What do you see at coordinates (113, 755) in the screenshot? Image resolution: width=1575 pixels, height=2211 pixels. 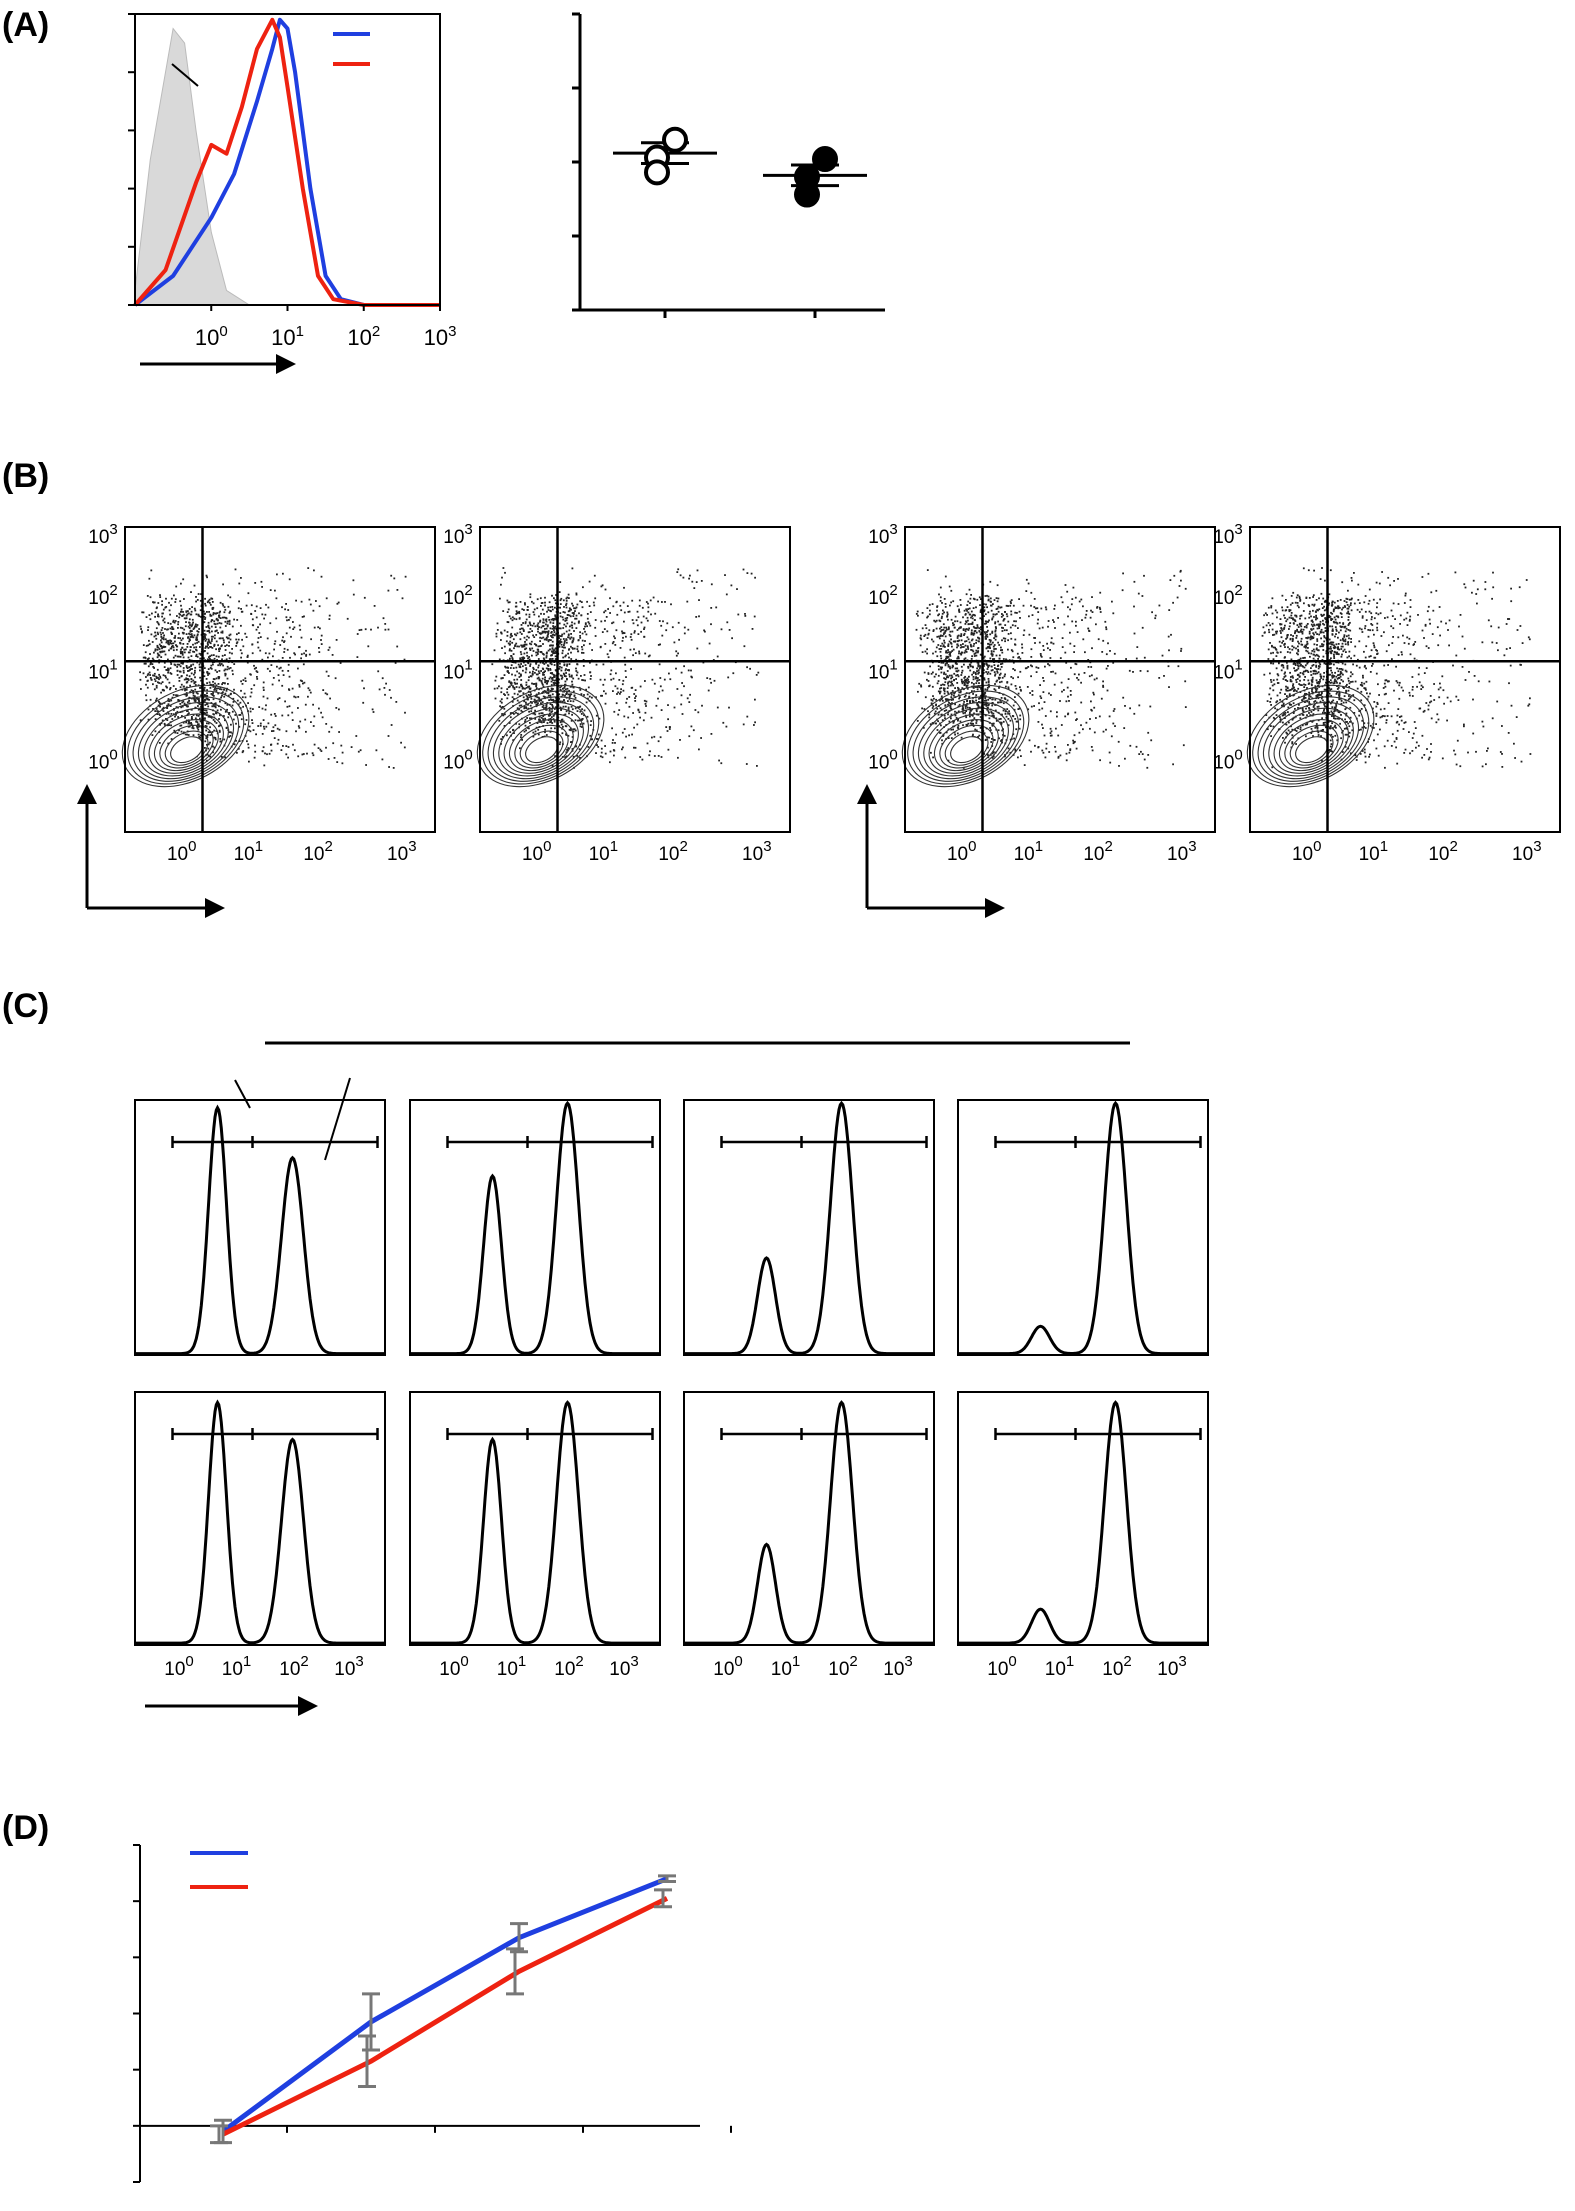 I see `y-tick-label-exponent: 0` at bounding box center [113, 755].